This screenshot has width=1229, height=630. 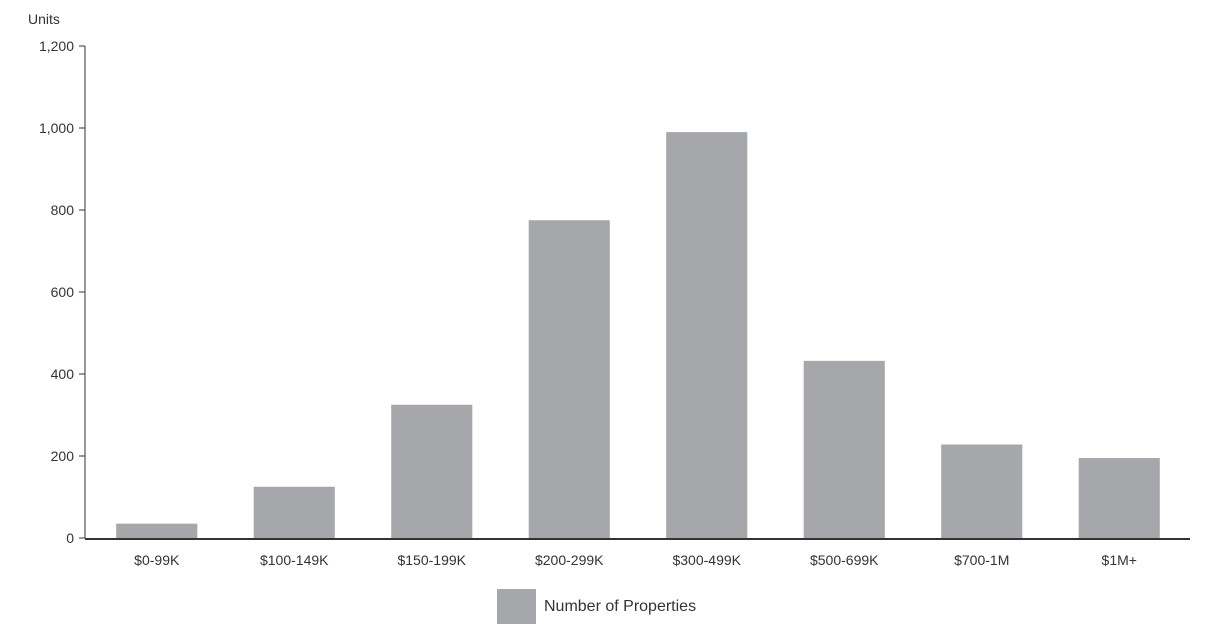 I want to click on y-axis: 0 200 400 600 800 1,000 1,200, so click(x=62, y=292).